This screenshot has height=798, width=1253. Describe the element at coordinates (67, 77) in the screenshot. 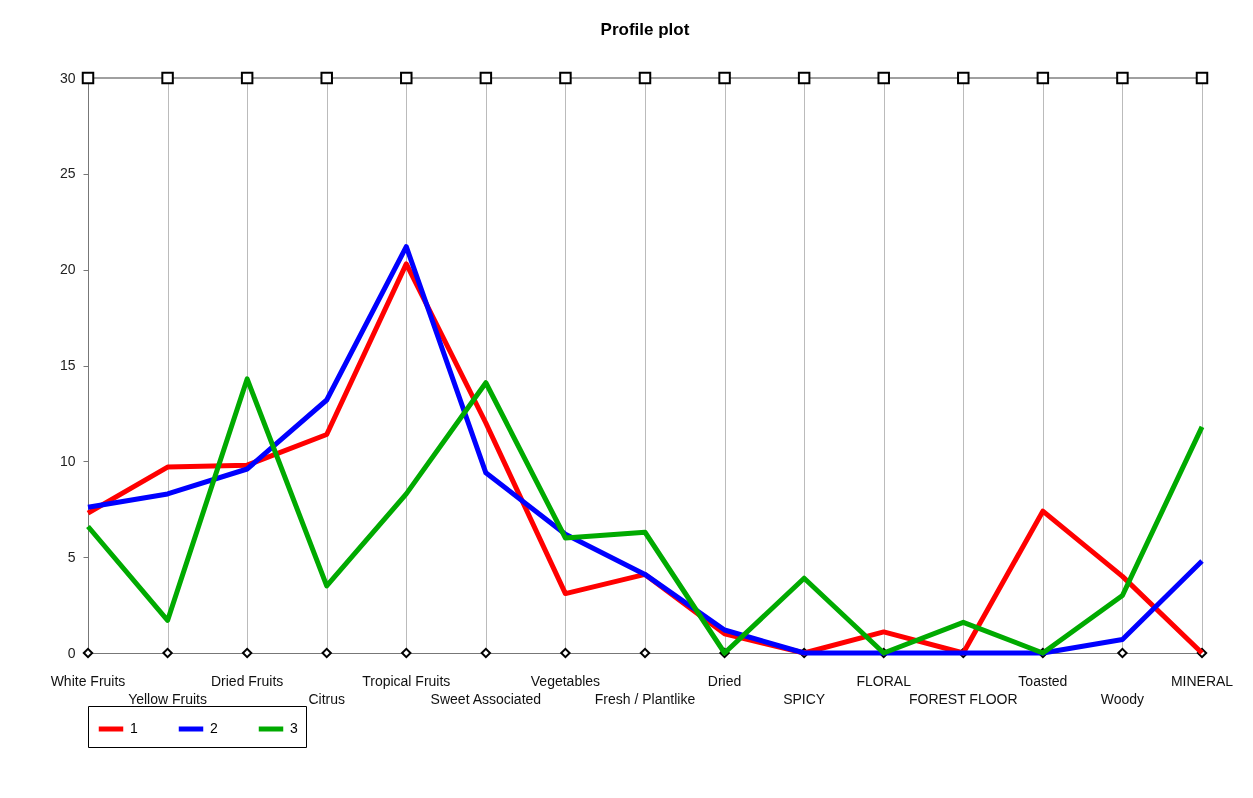

I see `y-tick-label: 30` at that location.